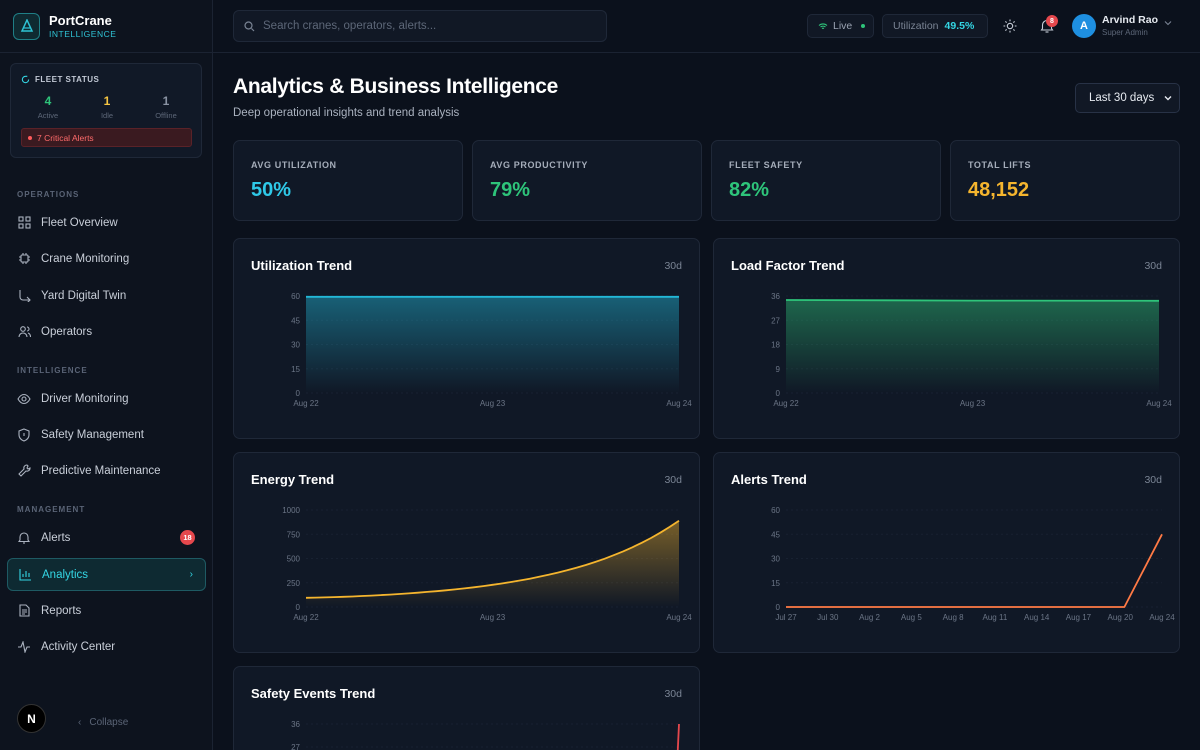 This screenshot has width=1200, height=750. I want to click on chevron-right-icon: ›, so click(191, 574).